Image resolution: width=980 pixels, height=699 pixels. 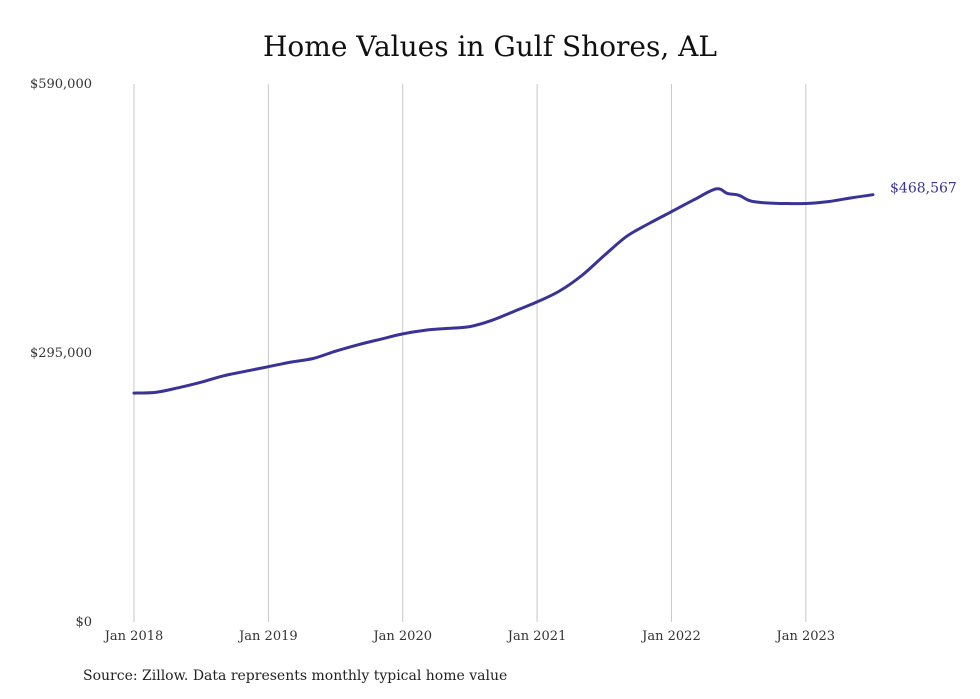 What do you see at coordinates (923, 189) in the screenshot?
I see `end-value-label: $468,567` at bounding box center [923, 189].